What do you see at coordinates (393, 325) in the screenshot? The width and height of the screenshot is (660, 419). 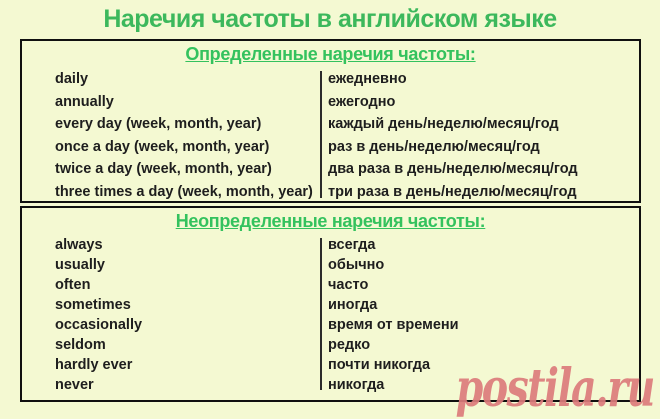 I see `russian-translation: время от времени` at bounding box center [393, 325].